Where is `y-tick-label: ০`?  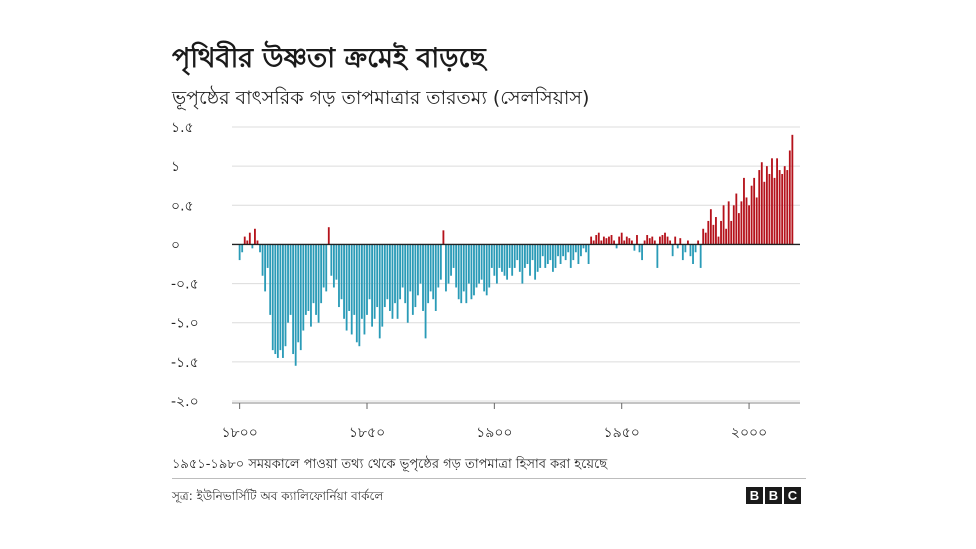 y-tick-label: ০ is located at coordinates (175, 245).